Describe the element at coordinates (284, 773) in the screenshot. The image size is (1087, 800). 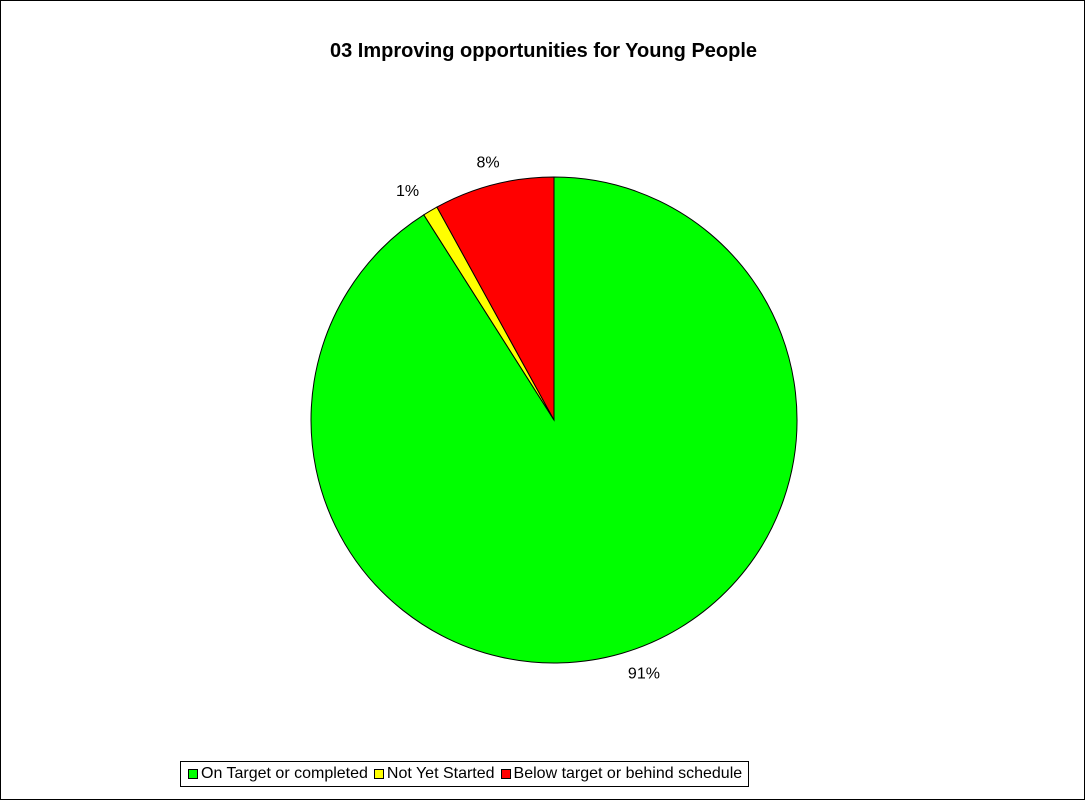
I see `legend-label: On Target or completed` at that location.